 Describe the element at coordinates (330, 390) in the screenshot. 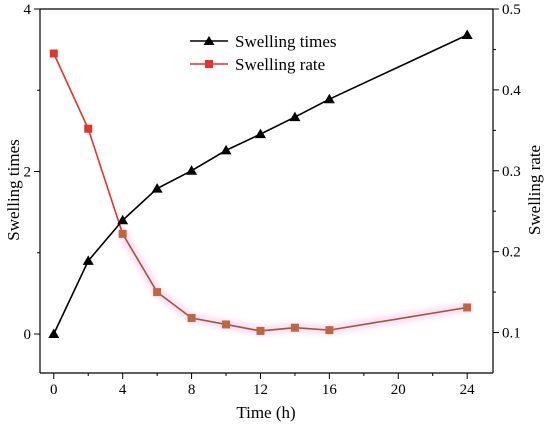

I see `x-tick-label: 16` at that location.